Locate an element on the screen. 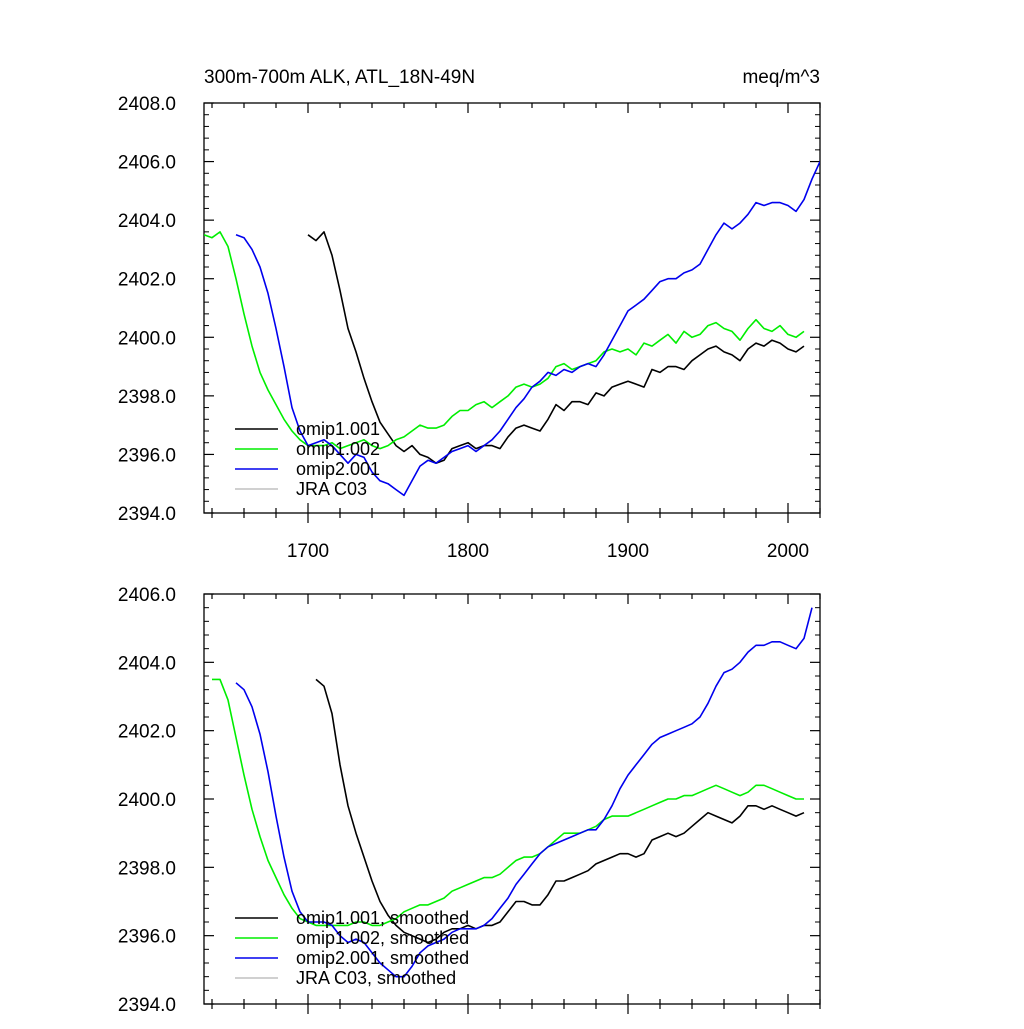 Image resolution: width=1024 pixels, height=1029 pixels. legend-label: omip2.001 is located at coordinates (338, 469).